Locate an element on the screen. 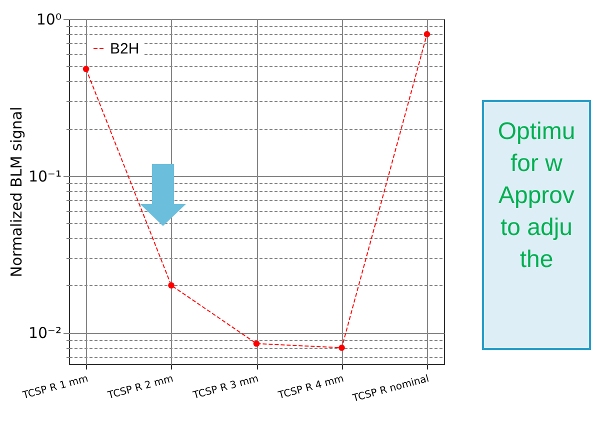 This screenshot has height=421, width=597. legend-label: B2H is located at coordinates (125, 49).